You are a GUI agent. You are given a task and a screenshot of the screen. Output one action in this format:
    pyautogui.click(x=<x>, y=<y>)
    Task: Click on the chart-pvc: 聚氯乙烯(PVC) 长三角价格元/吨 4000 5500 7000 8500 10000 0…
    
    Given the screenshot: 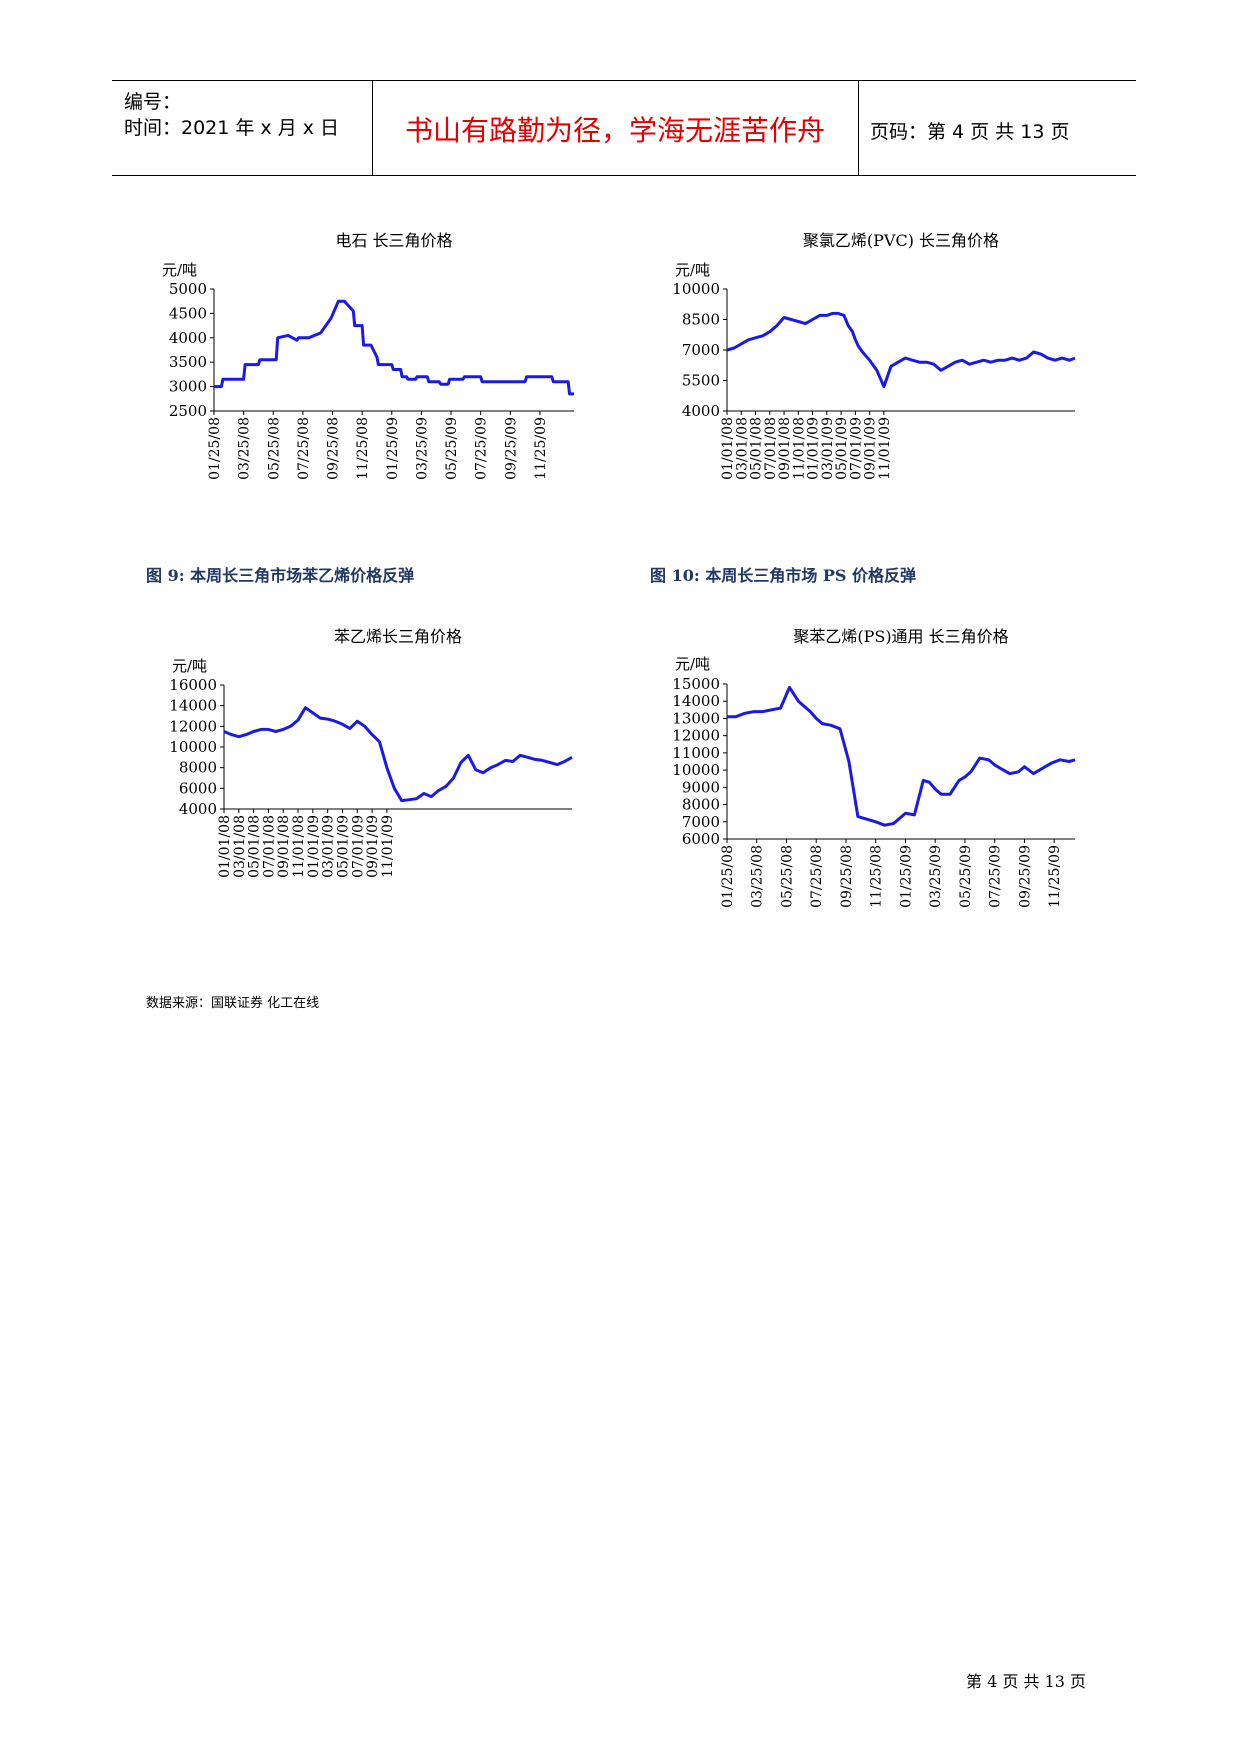 What is the action you would take?
    pyautogui.click(x=875, y=369)
    